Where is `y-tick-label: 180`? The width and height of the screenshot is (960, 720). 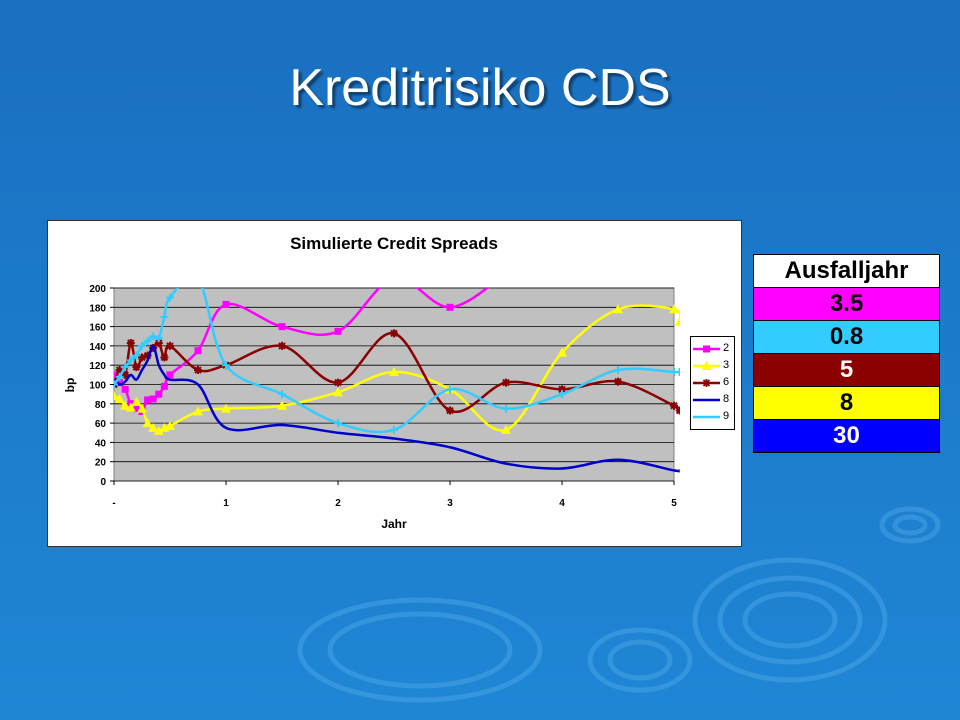 y-tick-label: 180 is located at coordinates (97, 308).